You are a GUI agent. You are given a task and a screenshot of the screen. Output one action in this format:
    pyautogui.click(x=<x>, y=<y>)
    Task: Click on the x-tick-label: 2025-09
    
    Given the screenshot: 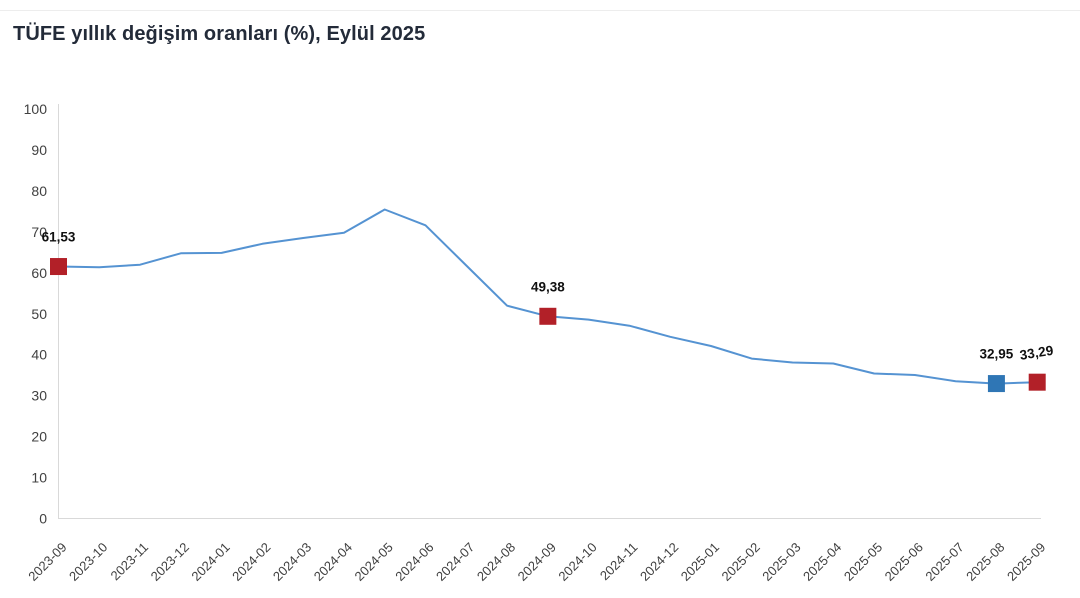 What is the action you would take?
    pyautogui.click(x=1026, y=562)
    